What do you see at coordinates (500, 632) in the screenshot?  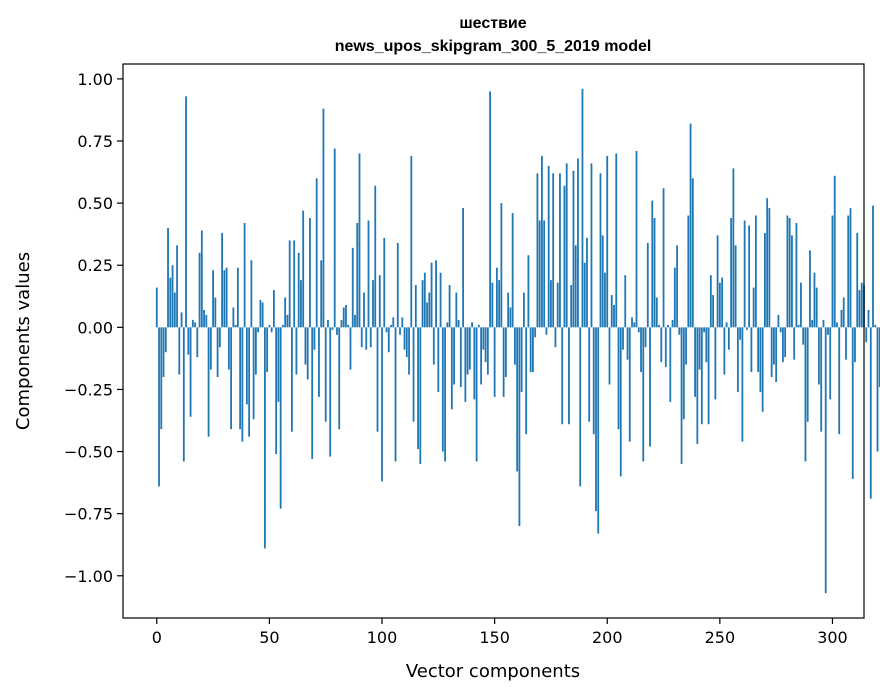 I see `x-axis-ticks: 0 50 100 150 200 250 300` at bounding box center [500, 632].